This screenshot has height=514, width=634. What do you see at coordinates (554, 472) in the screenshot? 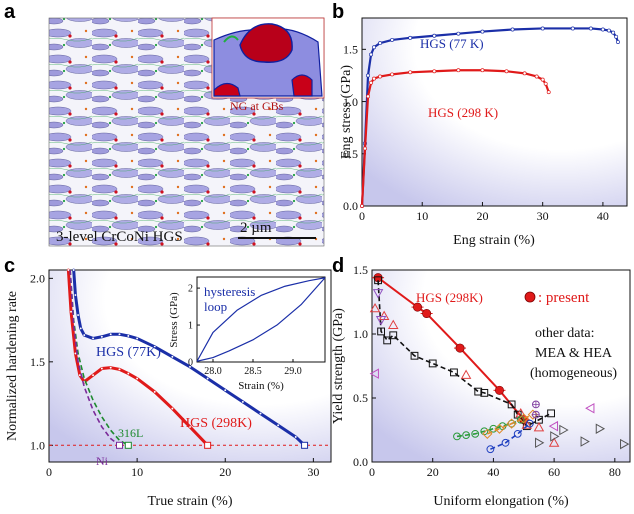
I see `d-x-tick-label: 60` at bounding box center [554, 472].